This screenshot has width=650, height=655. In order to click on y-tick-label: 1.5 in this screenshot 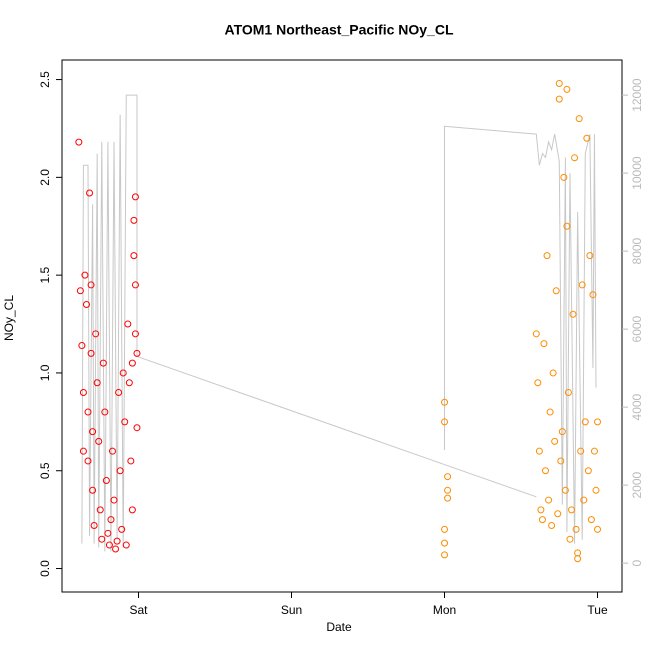, I will do `click(45, 274)`.